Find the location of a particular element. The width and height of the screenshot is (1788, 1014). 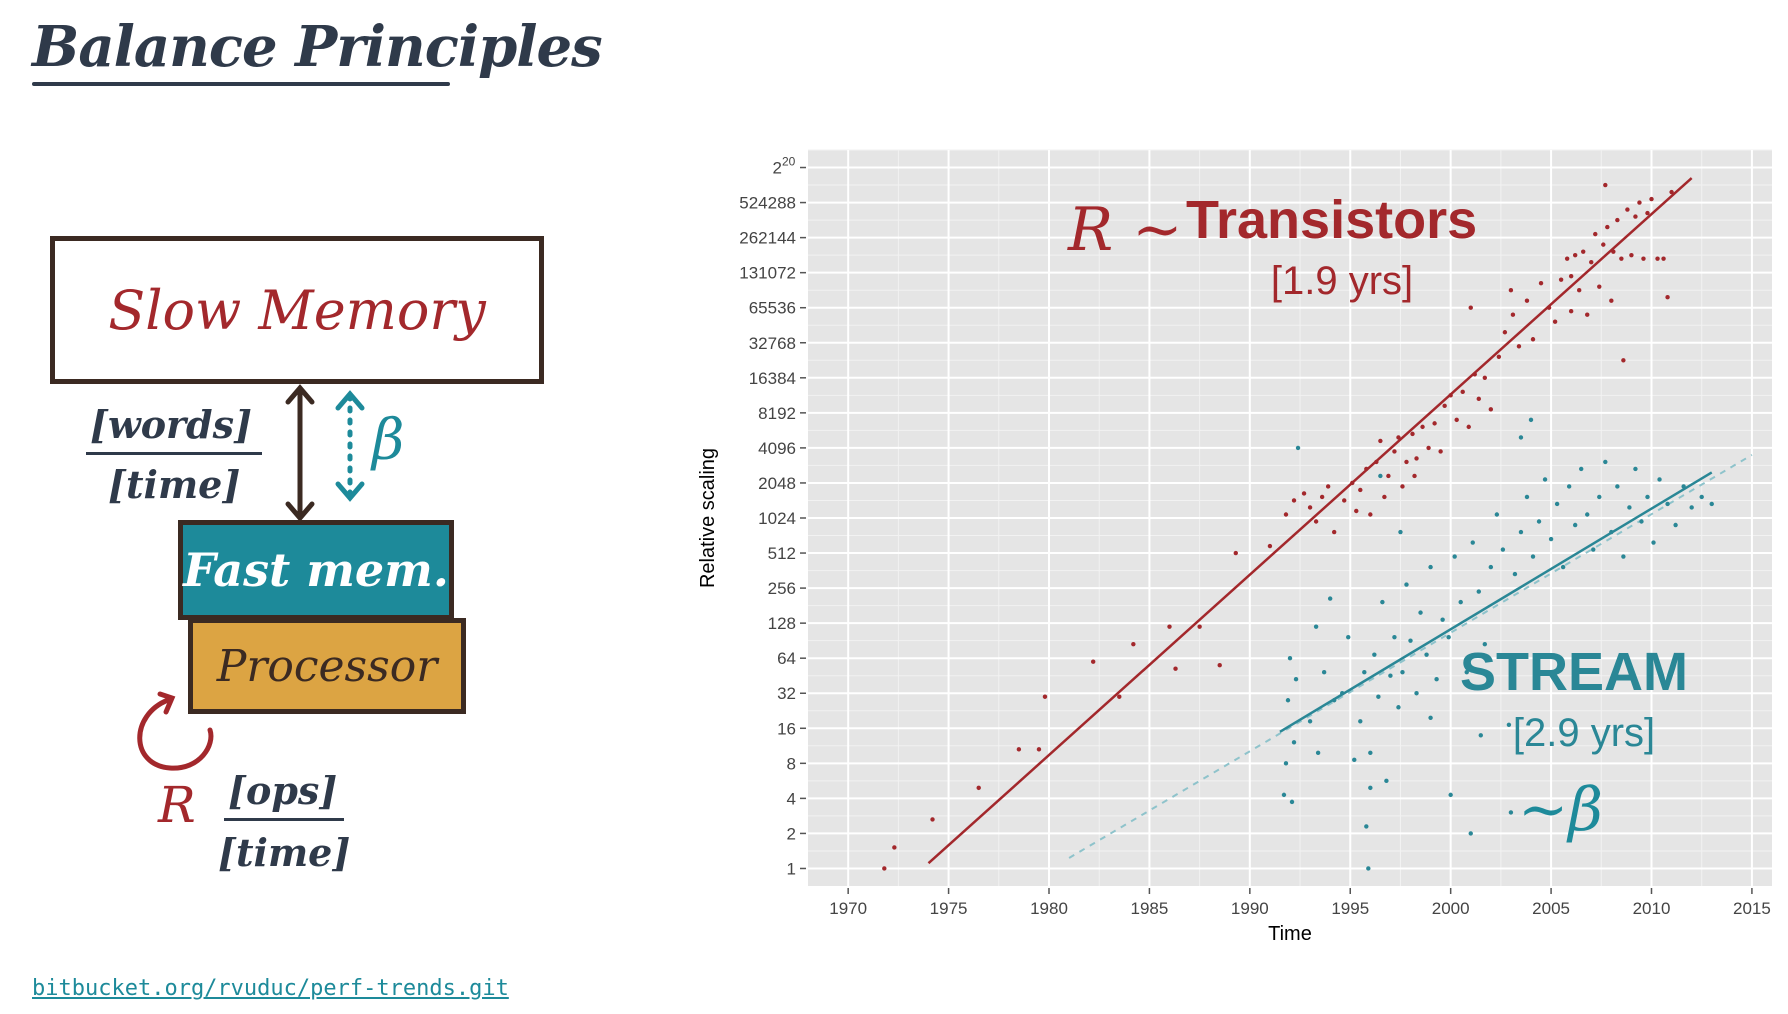

stream-suffix: ~β is located at coordinates (1560, 810).